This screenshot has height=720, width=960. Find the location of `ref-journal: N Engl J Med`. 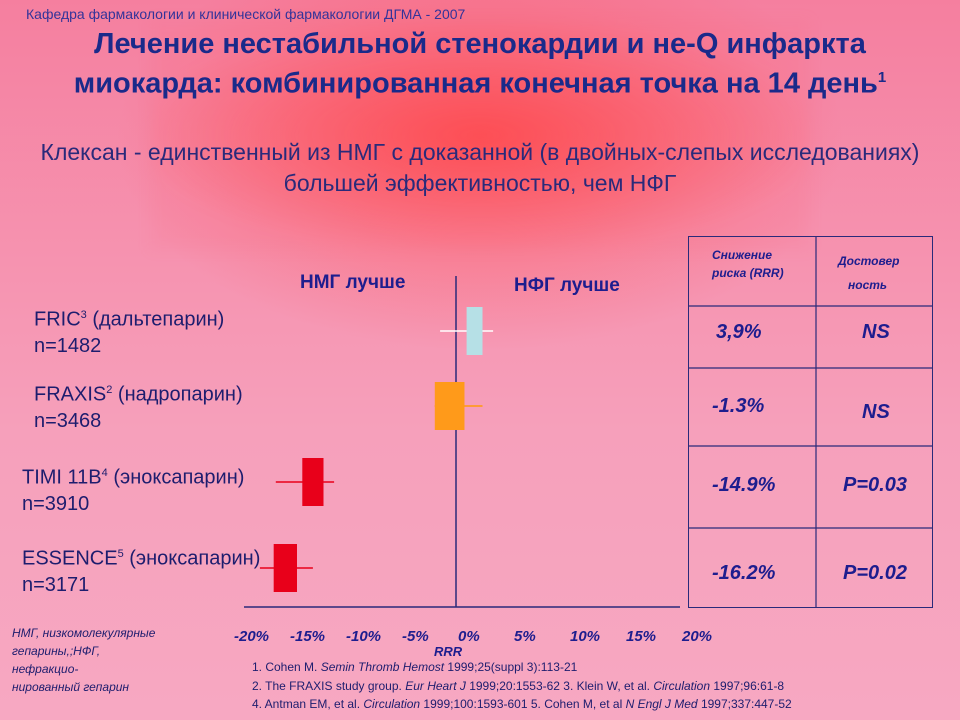

ref-journal: N Engl J Med is located at coordinates (661, 704).